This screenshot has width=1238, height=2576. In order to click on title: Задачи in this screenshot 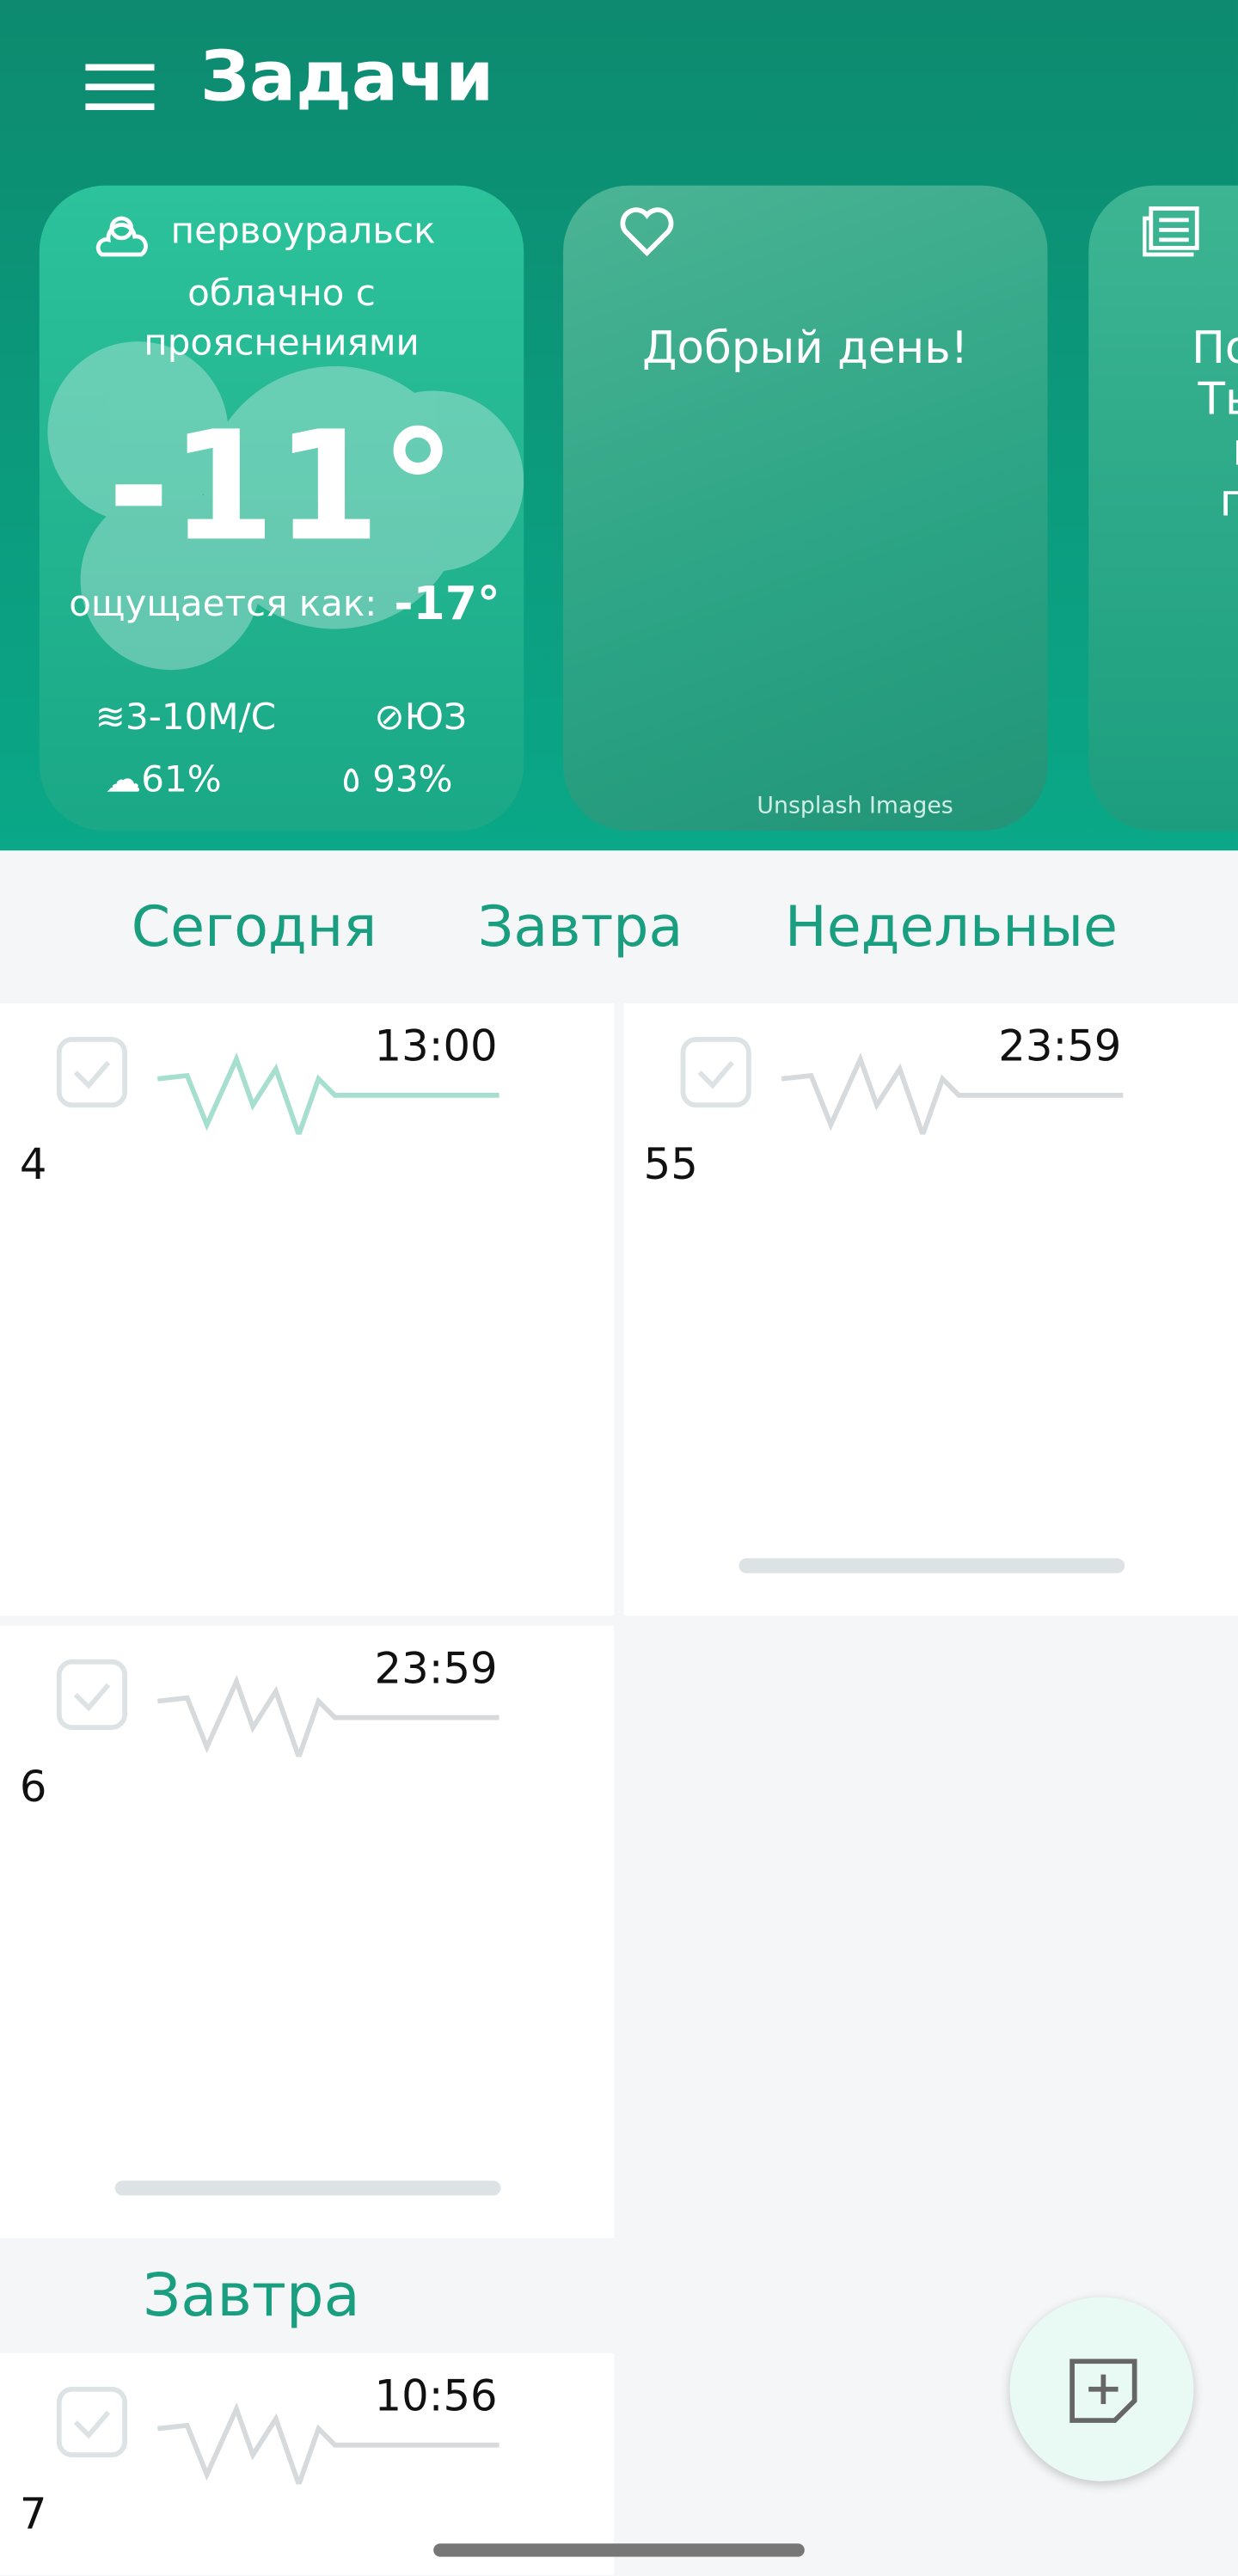, I will do `click(347, 76)`.